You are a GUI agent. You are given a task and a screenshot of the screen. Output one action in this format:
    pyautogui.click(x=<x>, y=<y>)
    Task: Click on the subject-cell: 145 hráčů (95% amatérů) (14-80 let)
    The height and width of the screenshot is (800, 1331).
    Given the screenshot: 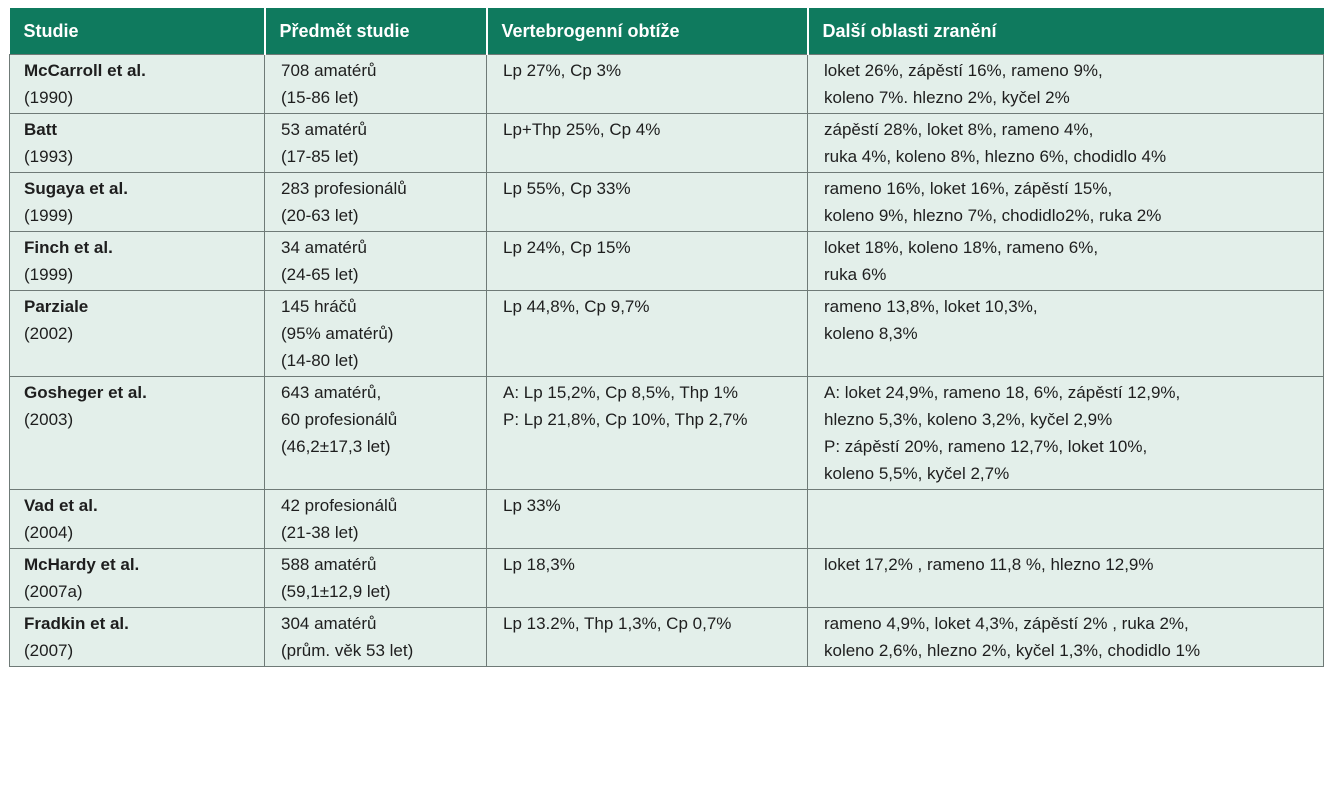 What is the action you would take?
    pyautogui.click(x=375, y=333)
    